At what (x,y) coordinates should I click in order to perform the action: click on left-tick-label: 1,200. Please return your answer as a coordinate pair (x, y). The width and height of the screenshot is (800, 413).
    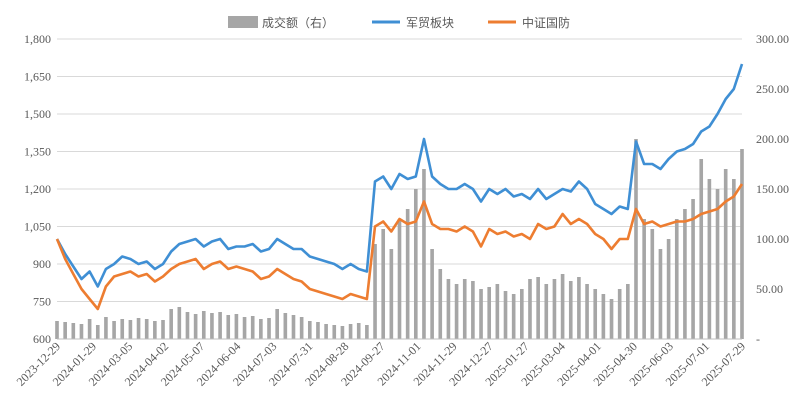
    Looking at the image, I should click on (37, 189).